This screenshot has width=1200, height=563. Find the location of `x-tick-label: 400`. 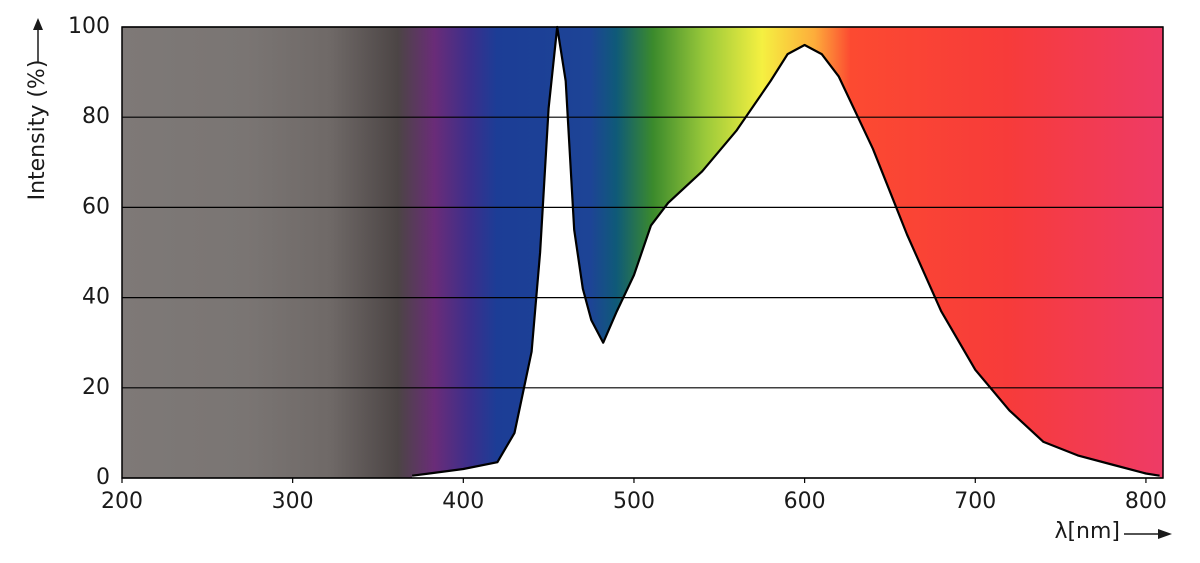

x-tick-label: 400 is located at coordinates (463, 501).